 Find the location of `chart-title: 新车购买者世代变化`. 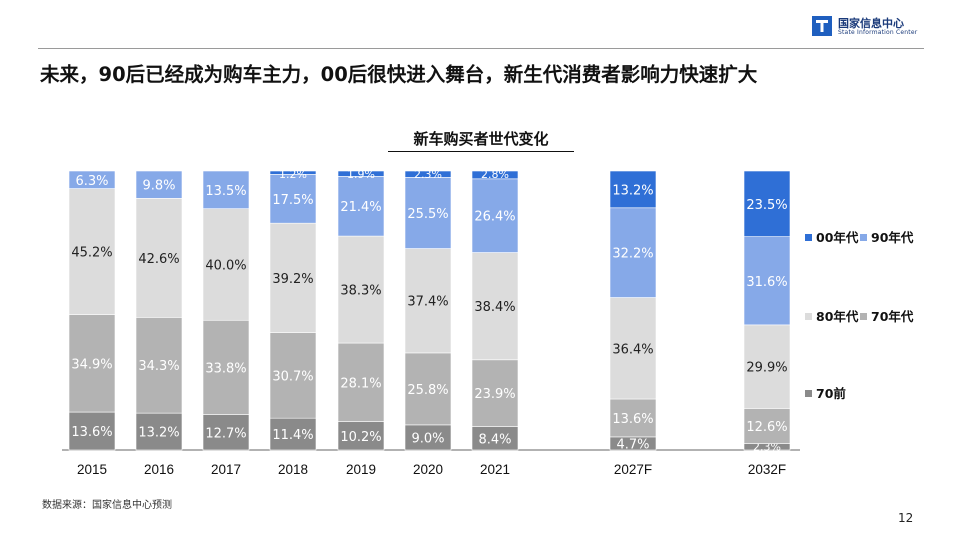

chart-title: 新车购买者世代变化 is located at coordinates (481, 140).